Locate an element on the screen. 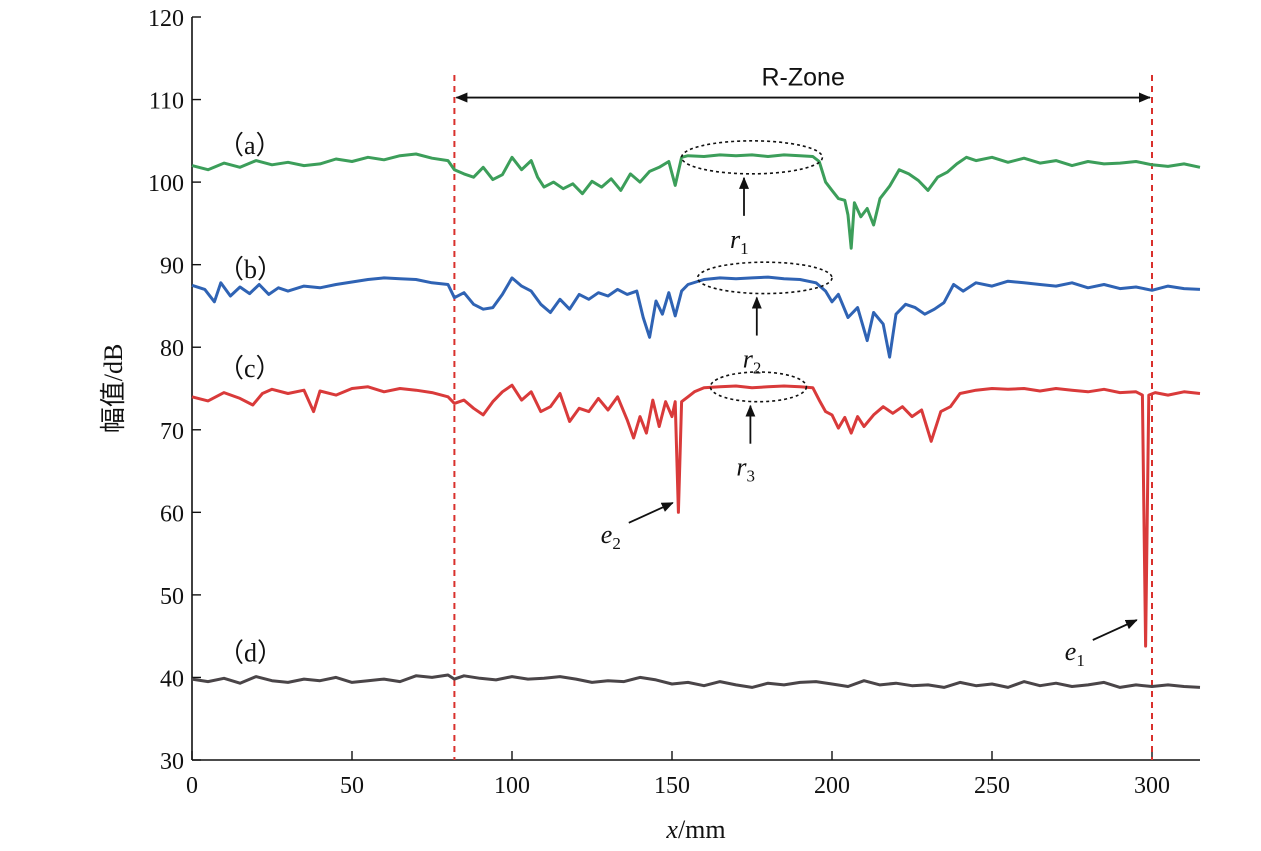  x-tick-label: 50 is located at coordinates (352, 786).